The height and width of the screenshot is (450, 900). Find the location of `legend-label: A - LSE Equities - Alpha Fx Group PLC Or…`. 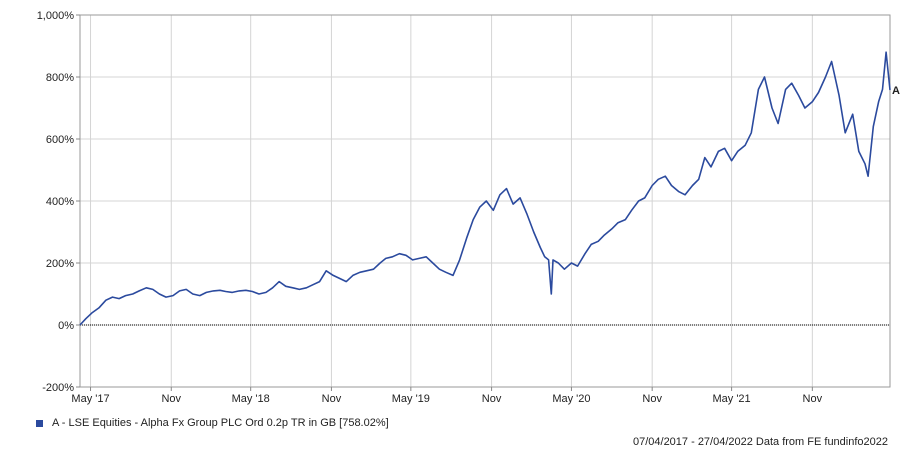

legend-label: A - LSE Equities - Alpha Fx Group PLC Or… is located at coordinates (220, 423).